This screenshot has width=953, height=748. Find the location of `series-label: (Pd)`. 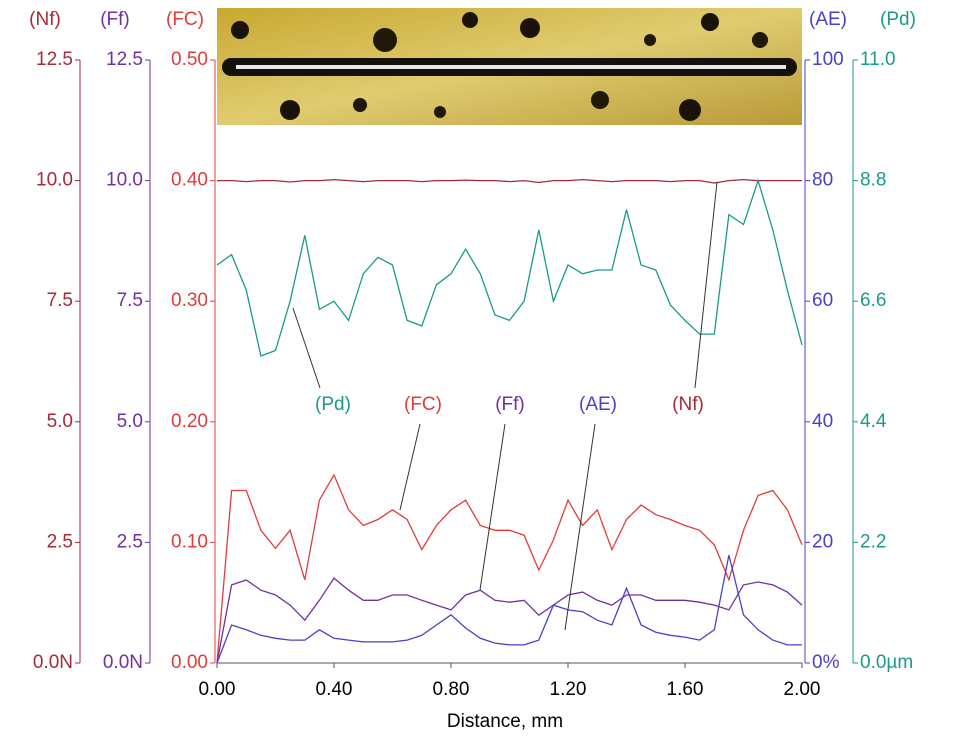

series-label: (Pd) is located at coordinates (333, 404).